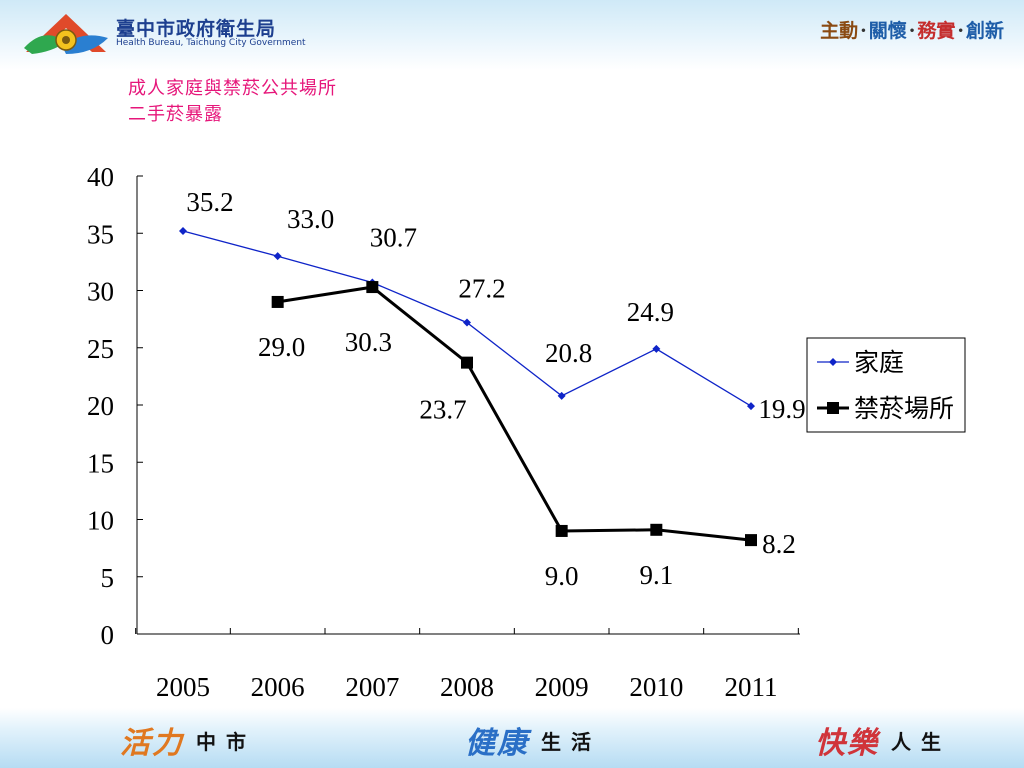  I want to click on y-tick-label: 15, so click(100, 463).